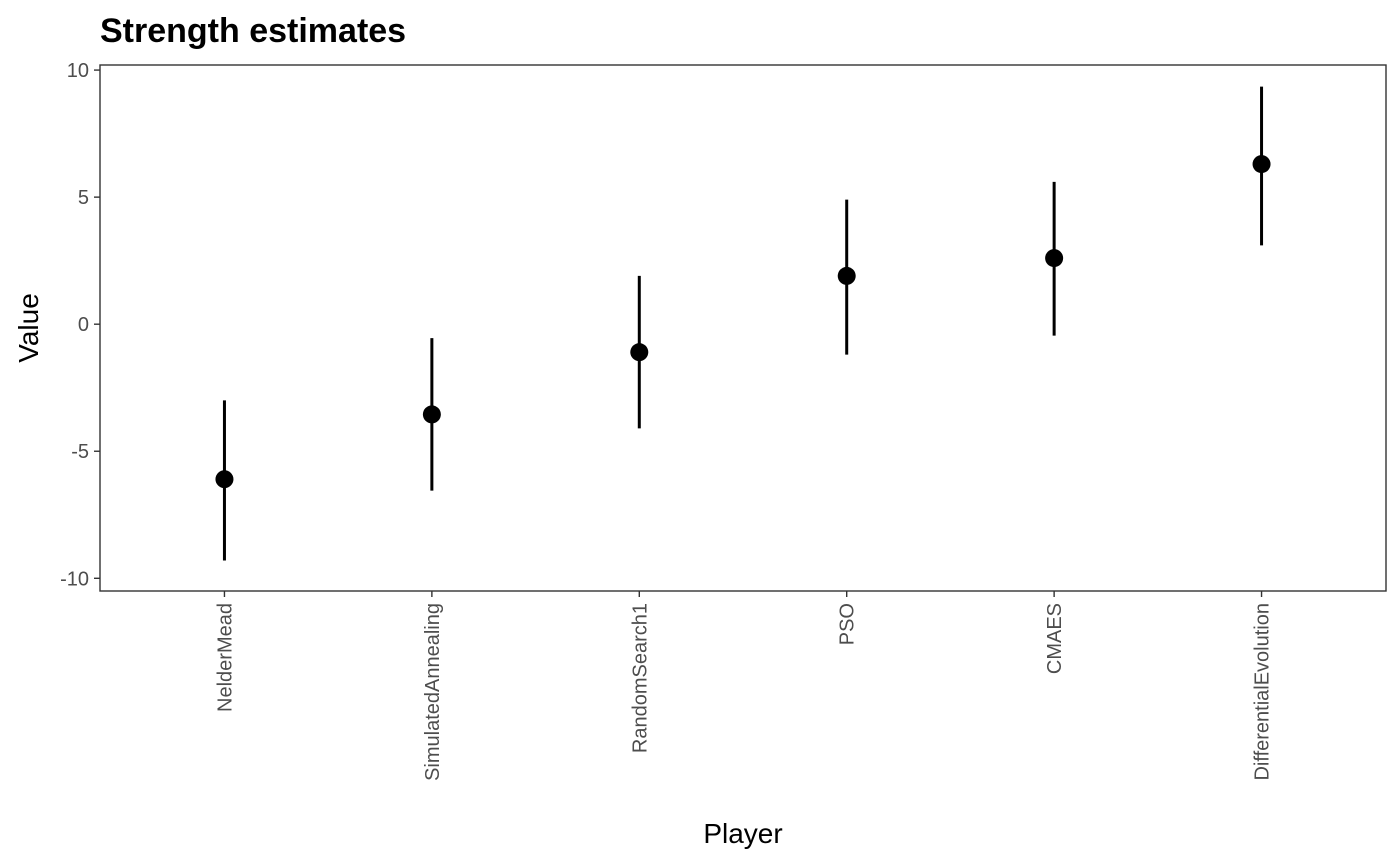  What do you see at coordinates (83, 325) in the screenshot?
I see `y-tick-label: 0` at bounding box center [83, 325].